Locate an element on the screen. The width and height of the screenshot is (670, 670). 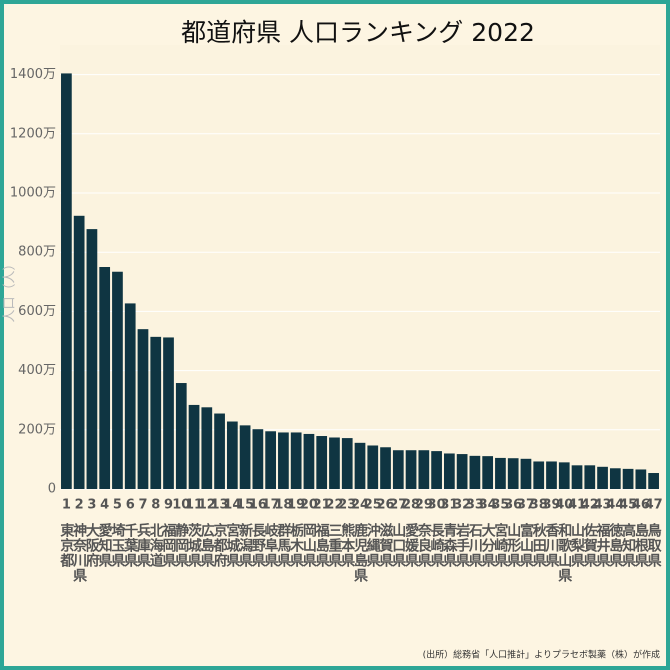
x-tick-label: 群馬県 is located at coordinates (283, 545).